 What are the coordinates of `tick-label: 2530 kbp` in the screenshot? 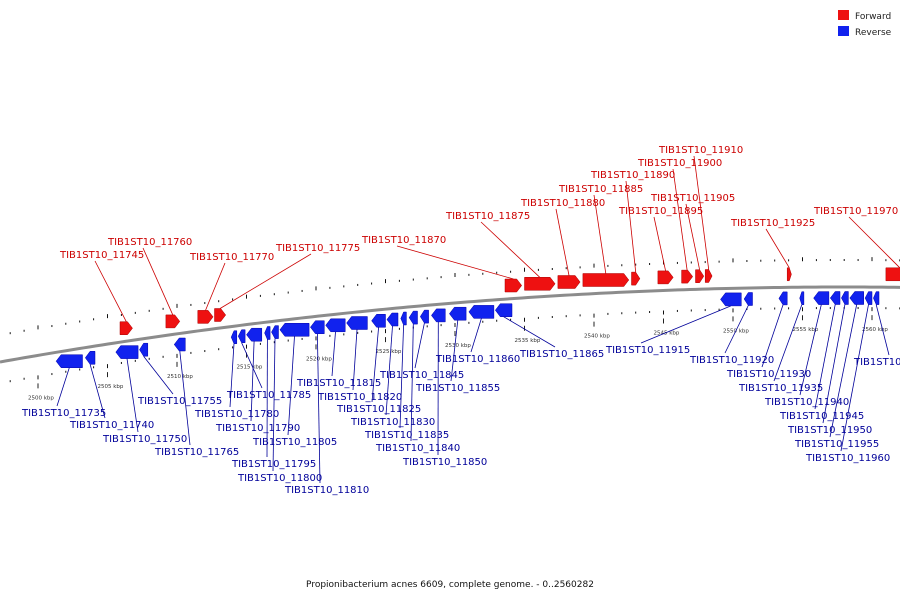 It's located at (458, 346).